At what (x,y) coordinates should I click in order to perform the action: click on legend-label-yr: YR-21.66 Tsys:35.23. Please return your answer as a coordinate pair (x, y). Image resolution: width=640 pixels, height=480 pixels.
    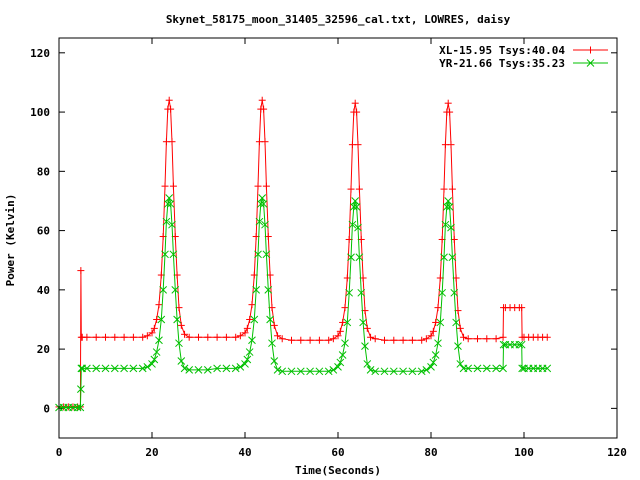
    Looking at the image, I should click on (502, 63).